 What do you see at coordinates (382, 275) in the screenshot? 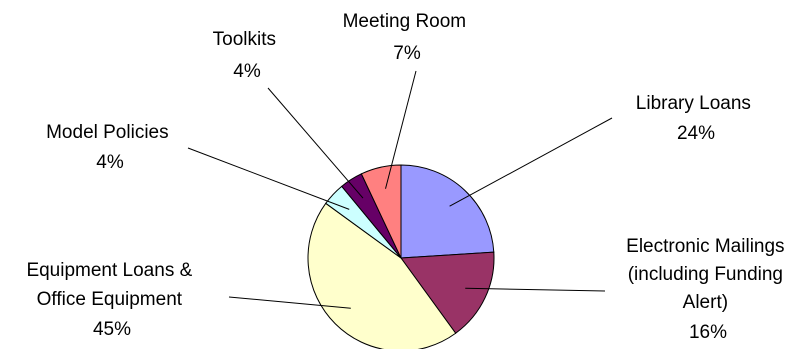
I see `pie-slice-equipment-loans` at bounding box center [382, 275].